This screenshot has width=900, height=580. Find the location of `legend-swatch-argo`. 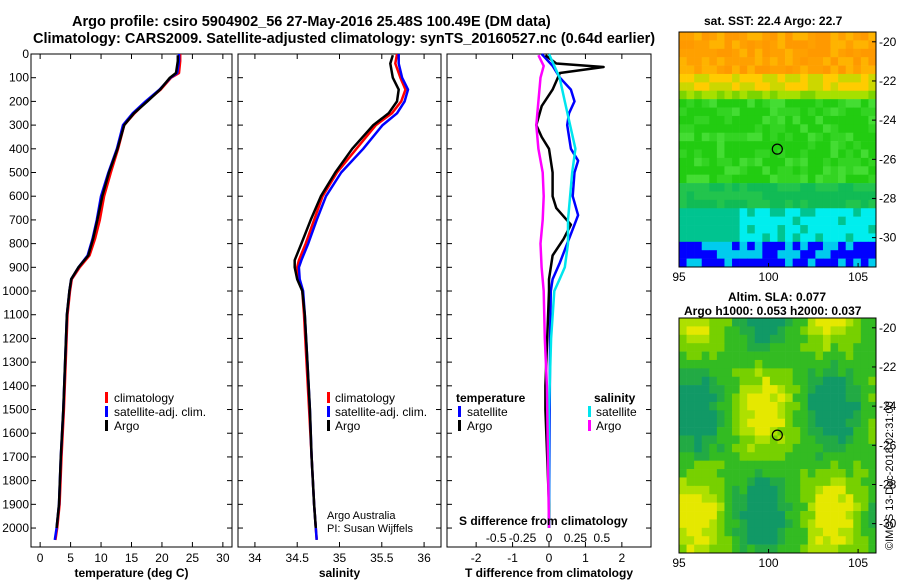

legend-swatch-argo is located at coordinates (106, 425).